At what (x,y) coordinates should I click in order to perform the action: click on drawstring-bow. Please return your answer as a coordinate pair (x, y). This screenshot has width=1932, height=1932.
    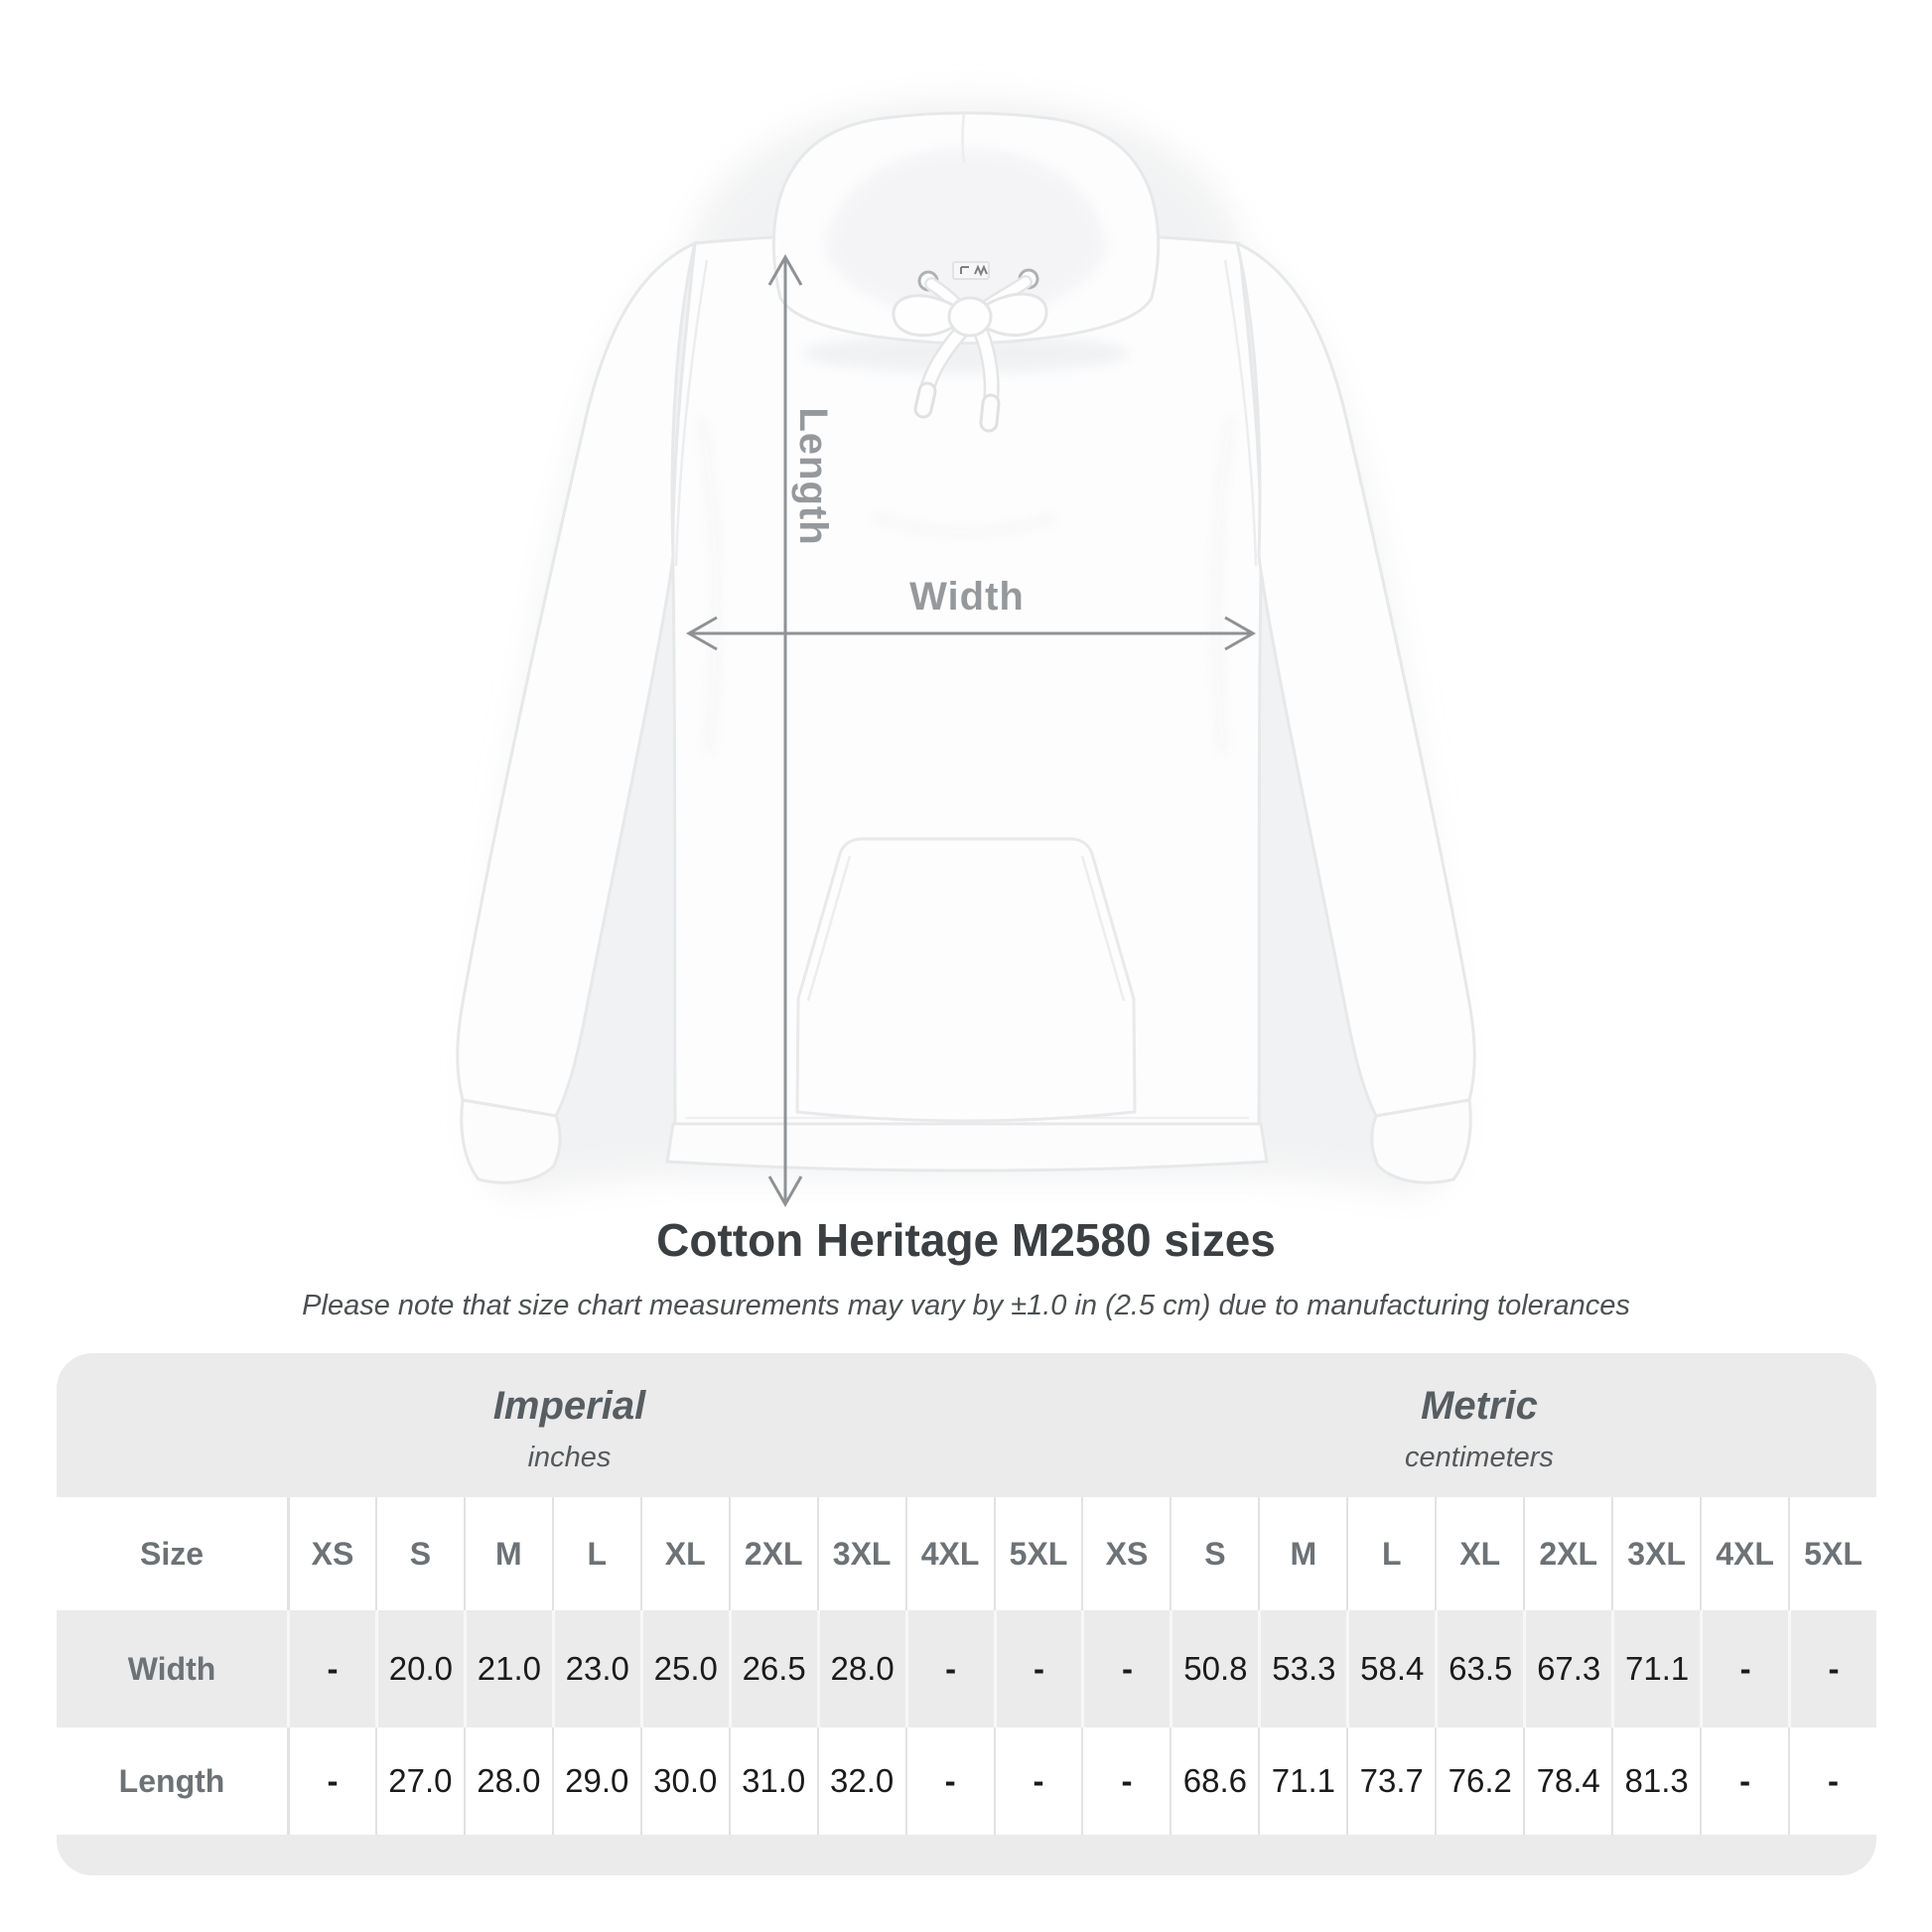
    Looking at the image, I should click on (970, 354).